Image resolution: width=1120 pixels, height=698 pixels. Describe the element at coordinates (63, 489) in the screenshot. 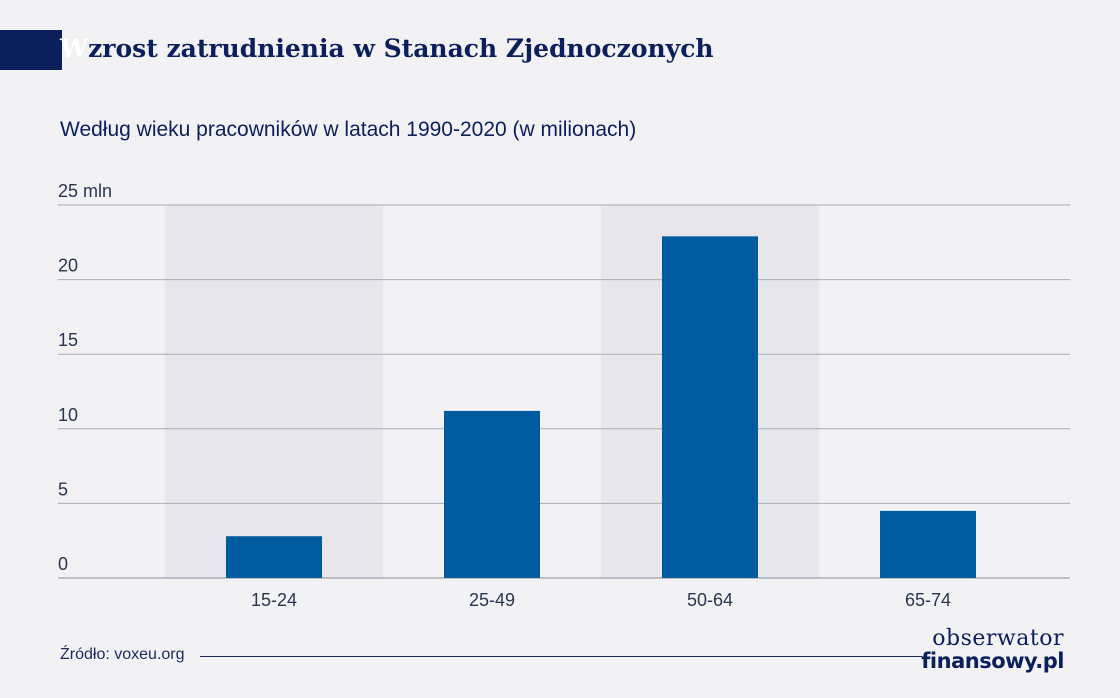

I see `y-tick-label: 5` at that location.